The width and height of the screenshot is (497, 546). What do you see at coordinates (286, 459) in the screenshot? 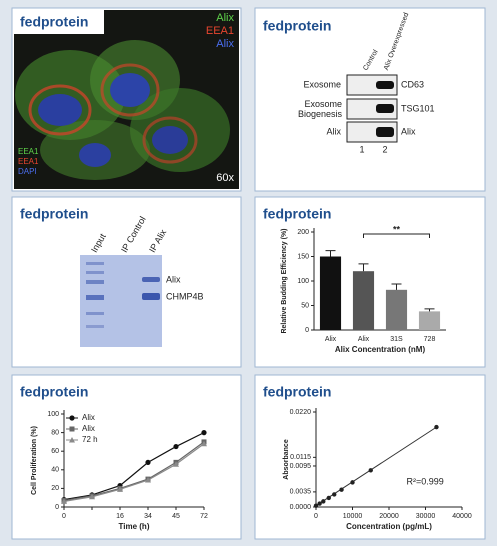
I see `y-axis-label: Absorbance` at bounding box center [286, 459].